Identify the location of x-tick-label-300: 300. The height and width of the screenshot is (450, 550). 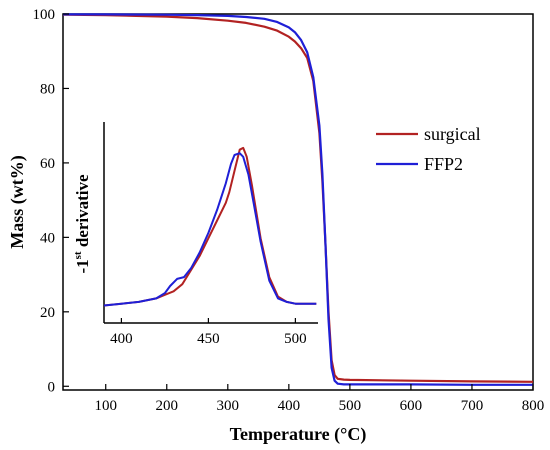
(228, 406).